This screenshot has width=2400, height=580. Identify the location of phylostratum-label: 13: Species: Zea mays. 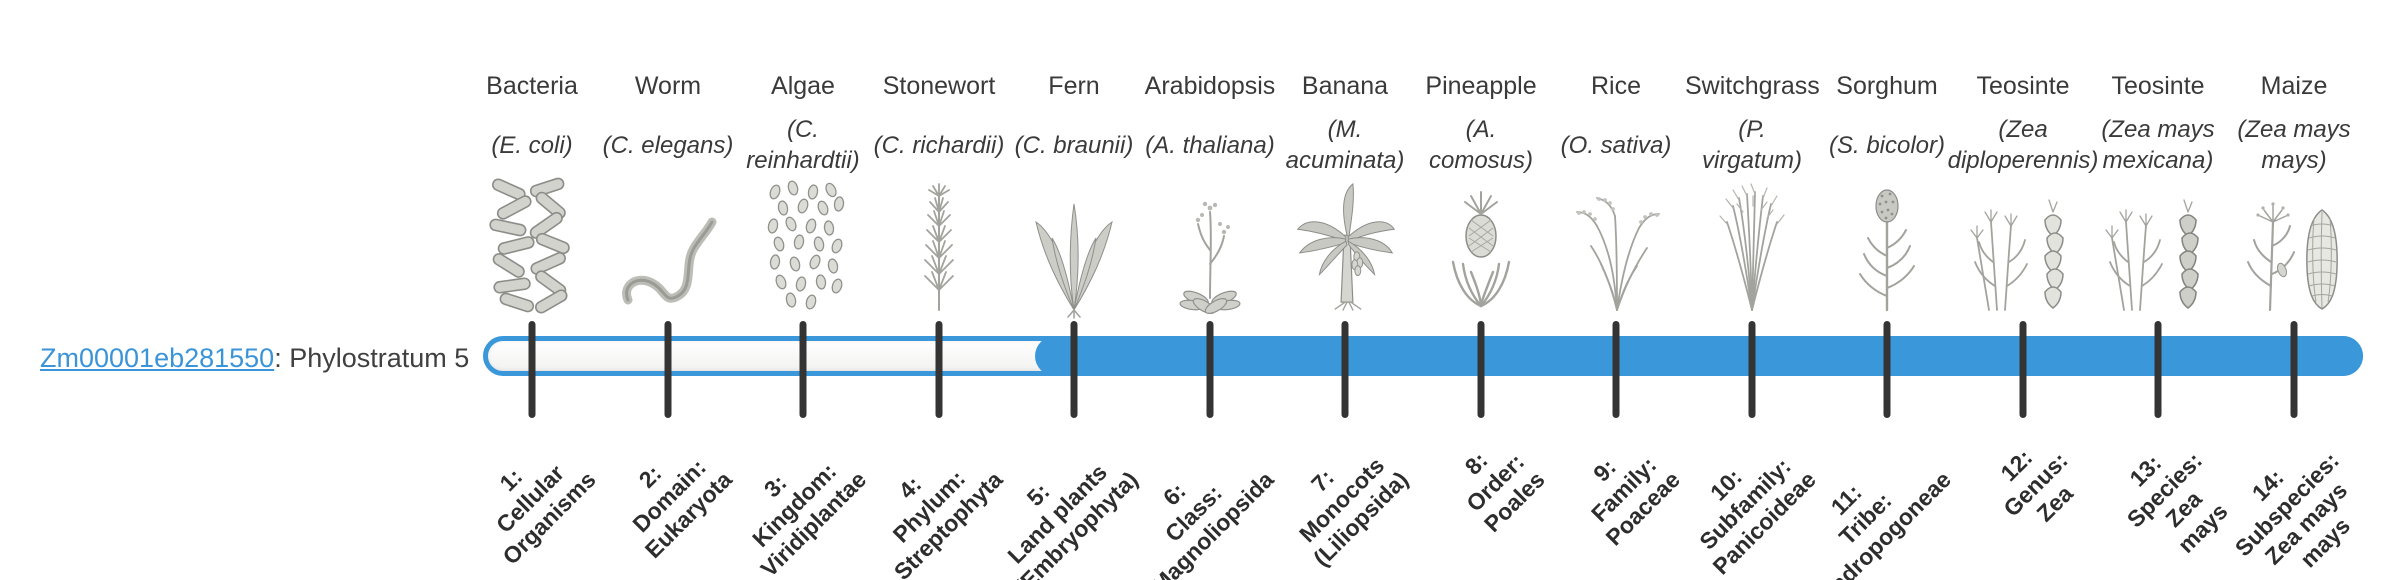
(2178, 502).